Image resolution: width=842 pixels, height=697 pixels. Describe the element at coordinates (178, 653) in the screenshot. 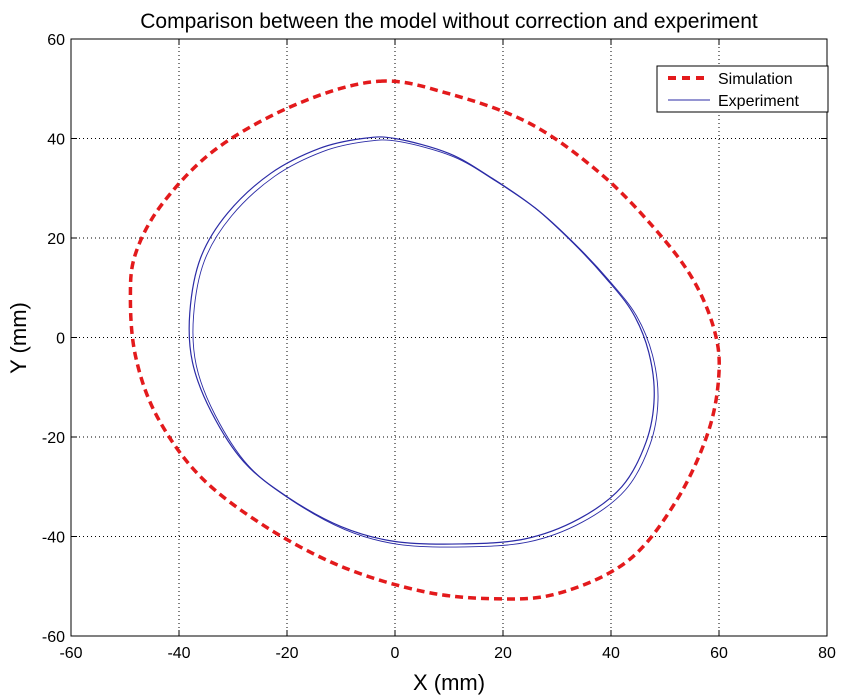

I see `x-tick-label: -40` at that location.